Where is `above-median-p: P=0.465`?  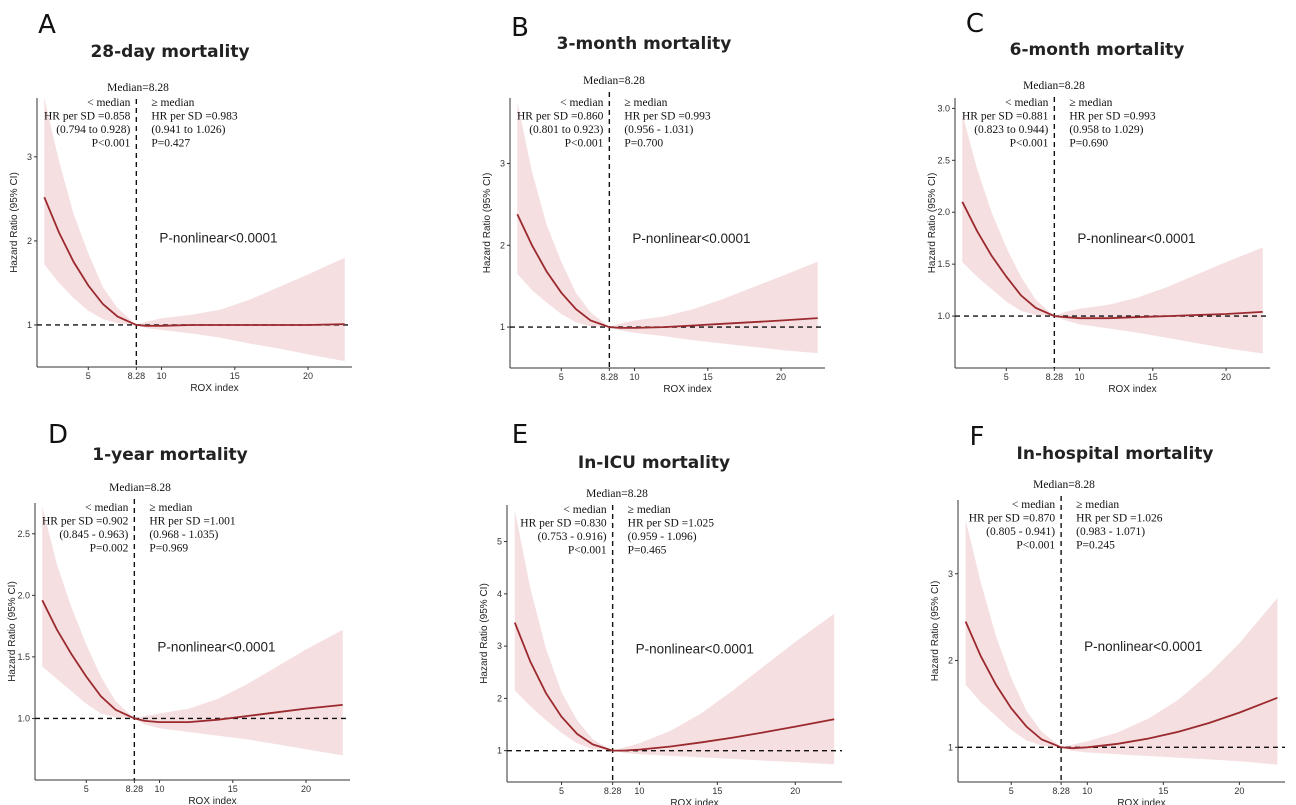 above-median-p: P=0.465 is located at coordinates (647, 551).